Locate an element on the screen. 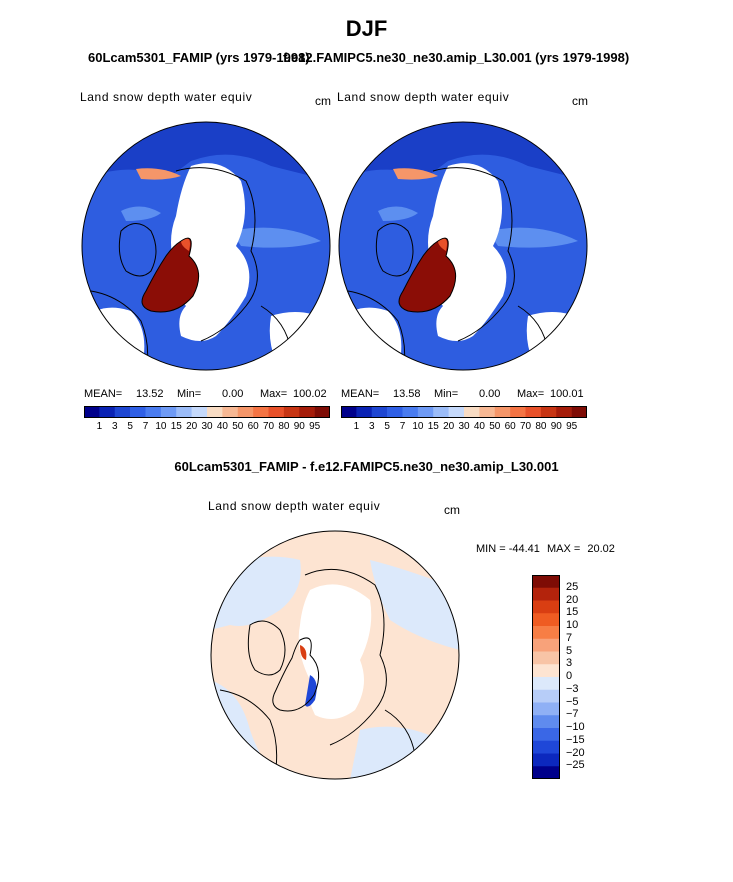 This screenshot has height=882, width=733. diff-min-label: MIN = is located at coordinates (491, 549).